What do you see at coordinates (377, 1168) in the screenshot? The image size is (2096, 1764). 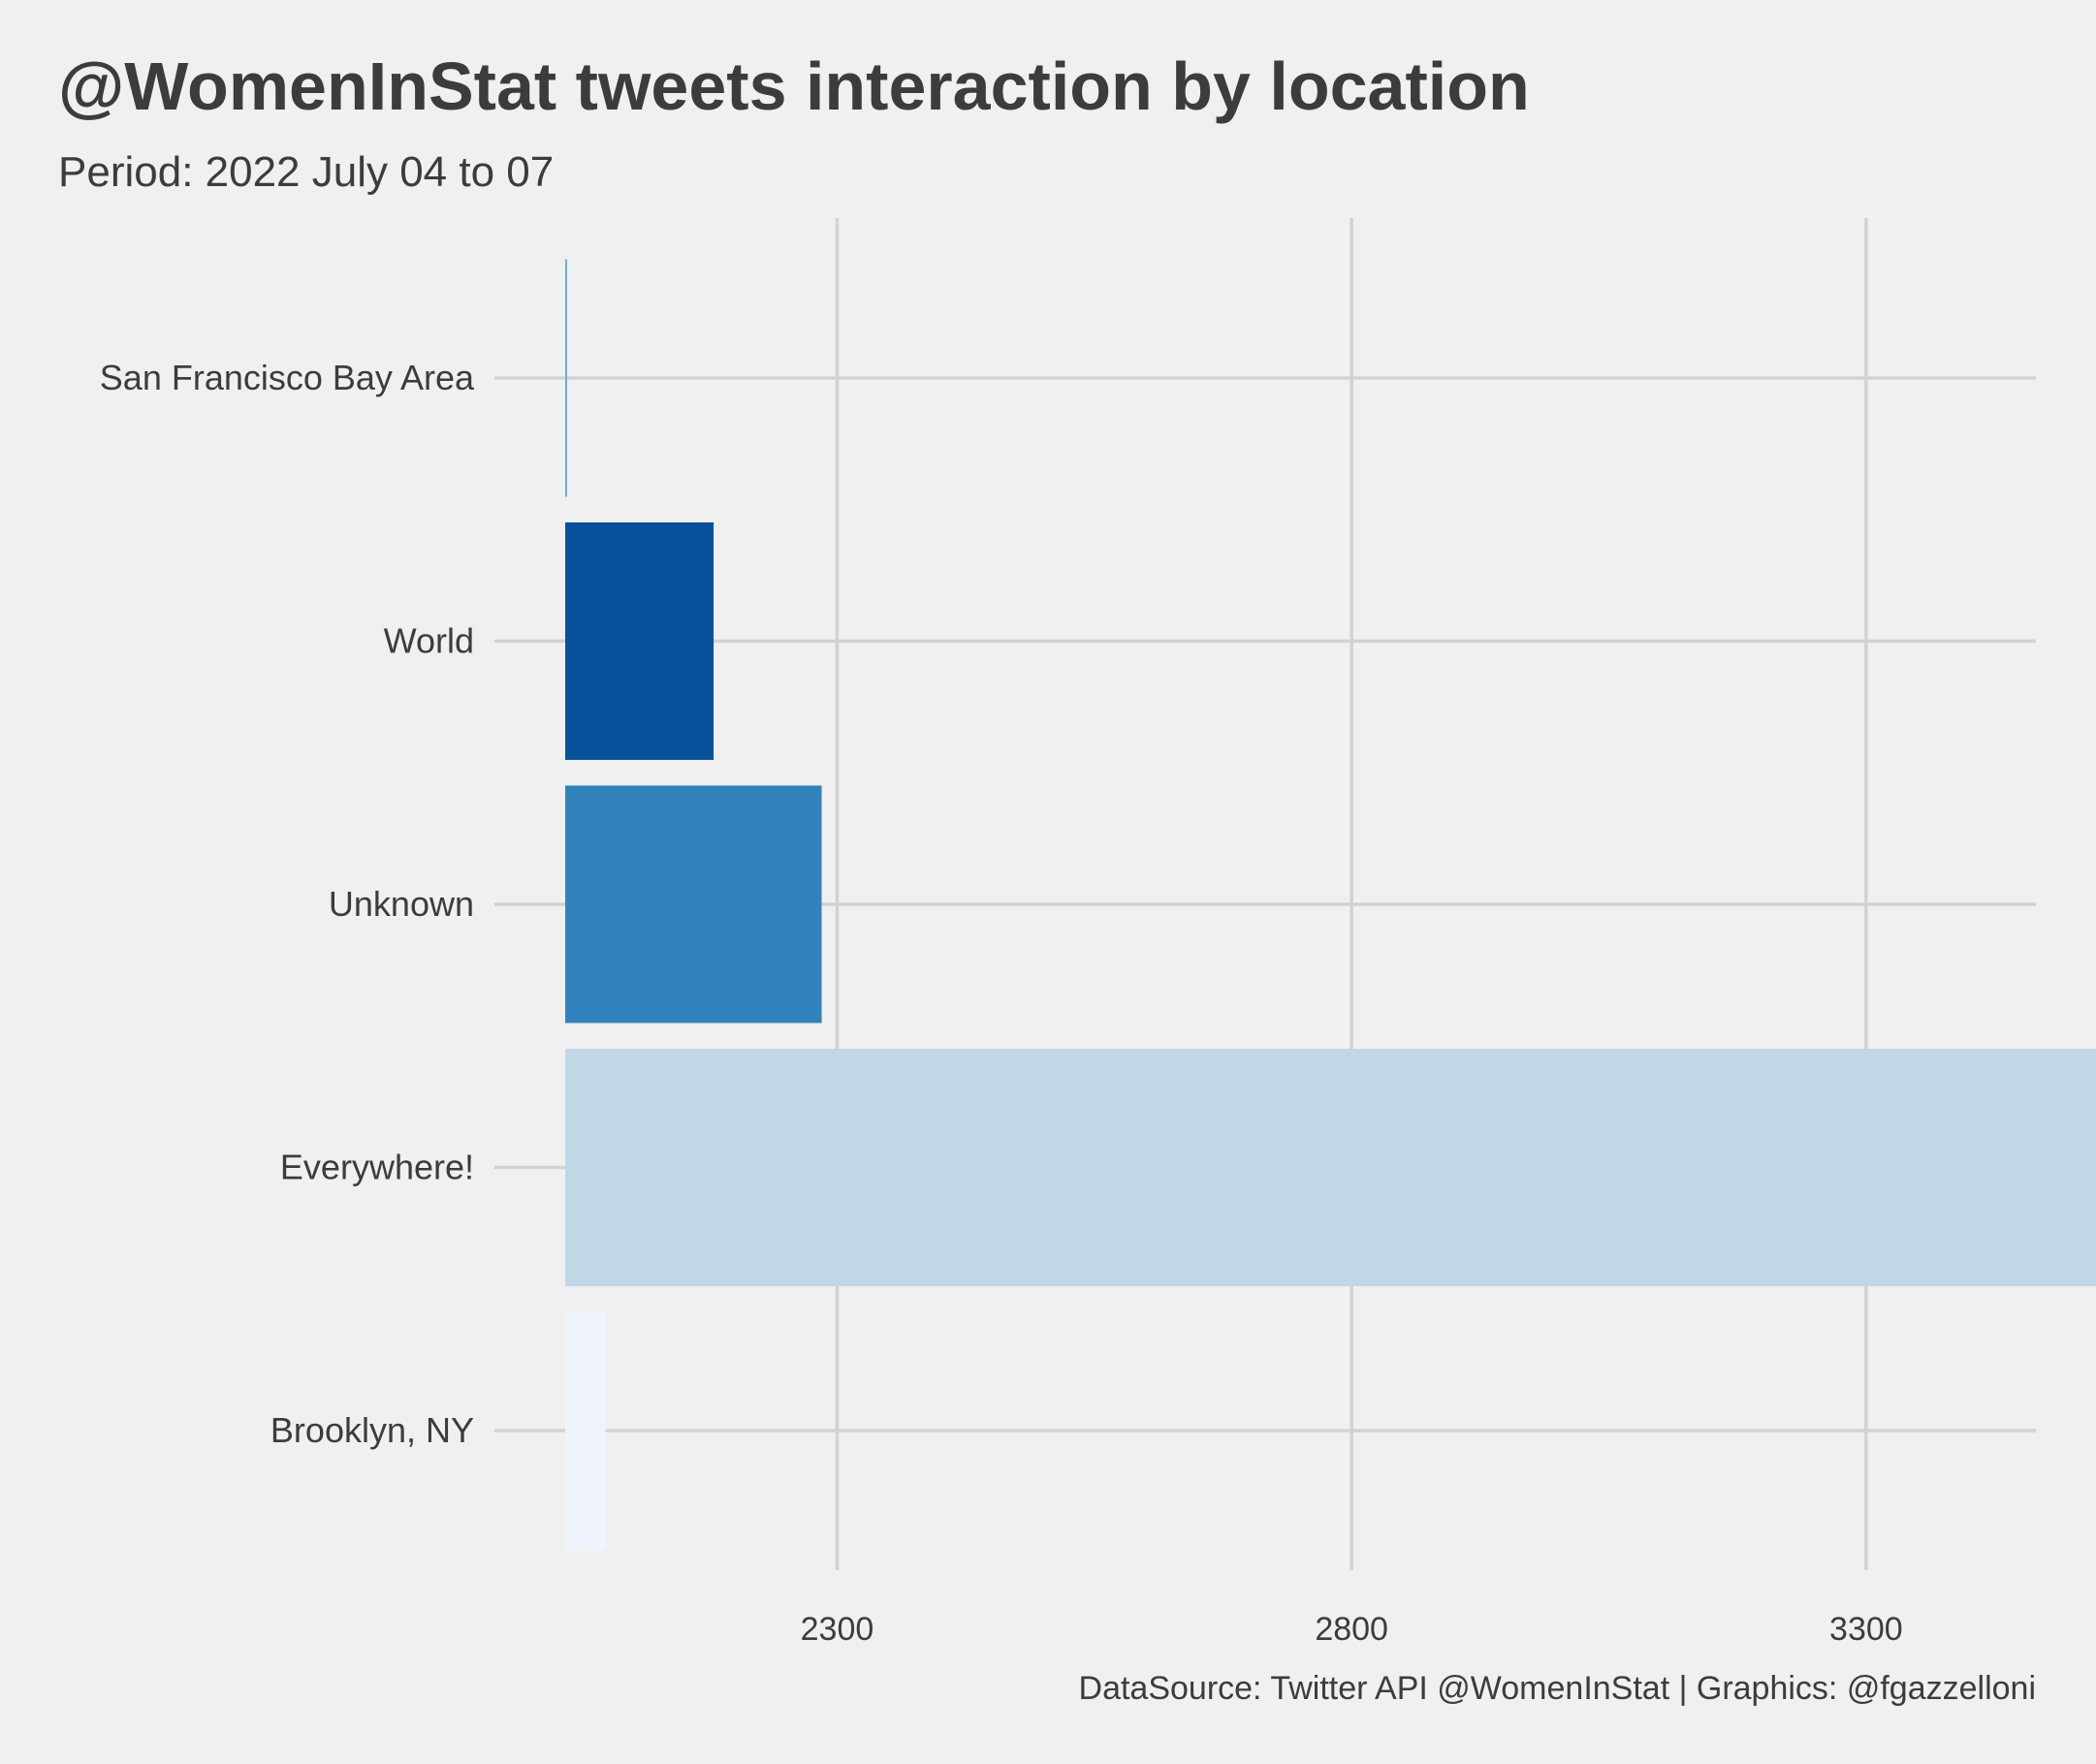 I see `y-tick-label: Everywhere!` at bounding box center [377, 1168].